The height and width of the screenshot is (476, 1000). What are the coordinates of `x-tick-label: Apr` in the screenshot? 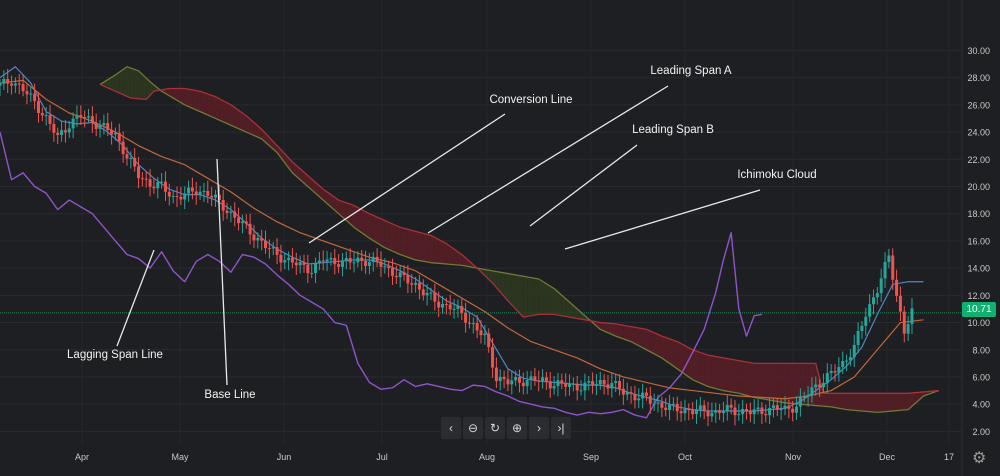 It's located at (82, 457).